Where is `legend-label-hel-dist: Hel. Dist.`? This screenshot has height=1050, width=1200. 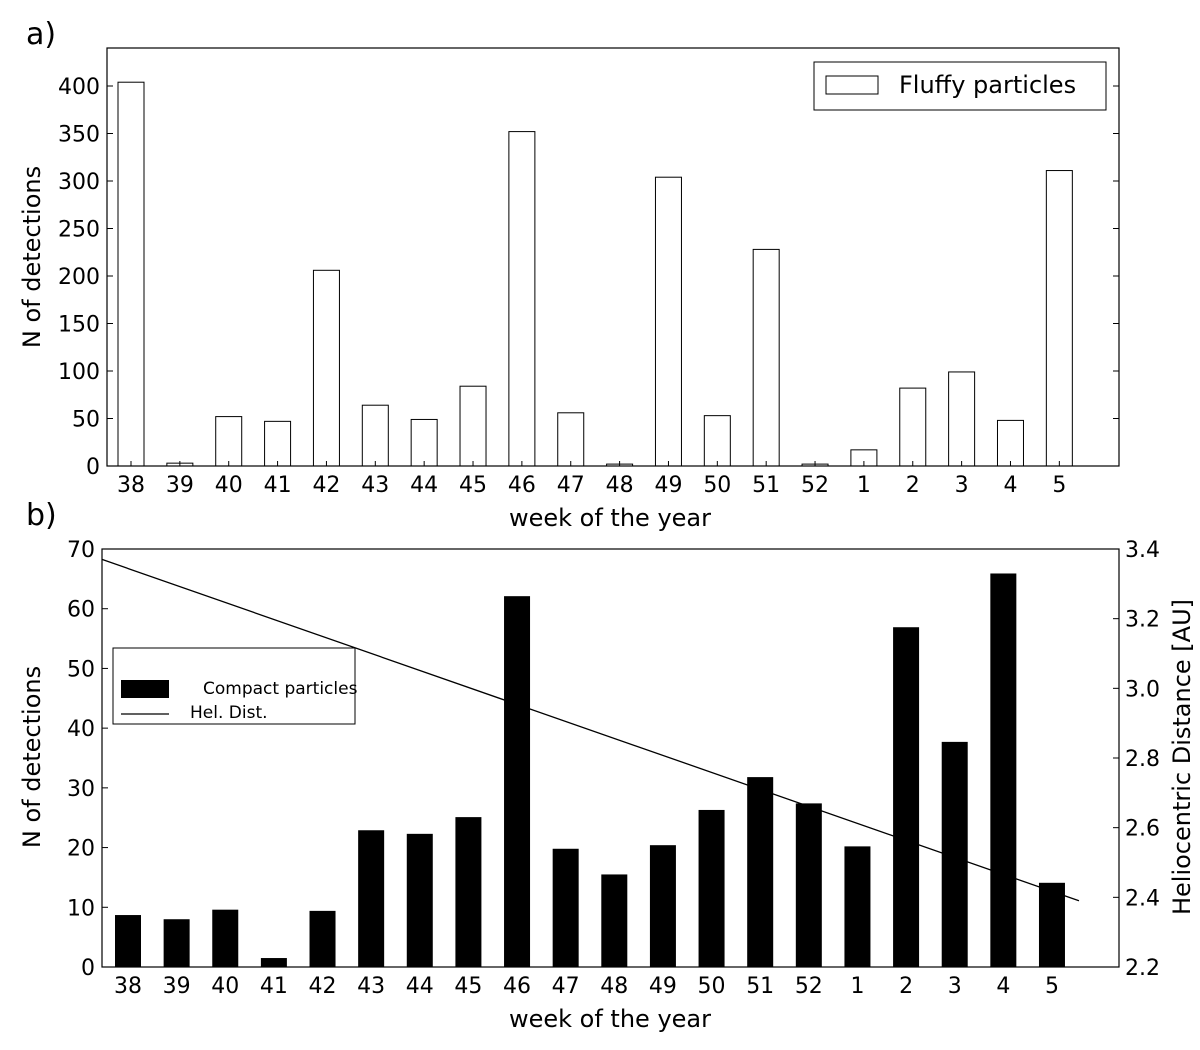
legend-label-hel-dist: Hel. Dist. is located at coordinates (229, 713).